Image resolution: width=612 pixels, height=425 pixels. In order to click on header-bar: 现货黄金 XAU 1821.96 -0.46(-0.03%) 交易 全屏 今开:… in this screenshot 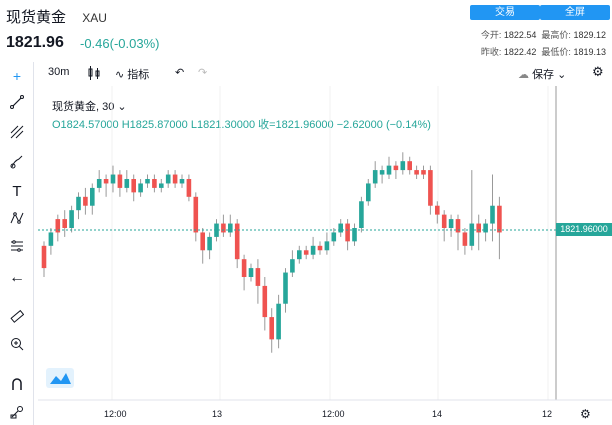, I will do `click(306, 31)`.